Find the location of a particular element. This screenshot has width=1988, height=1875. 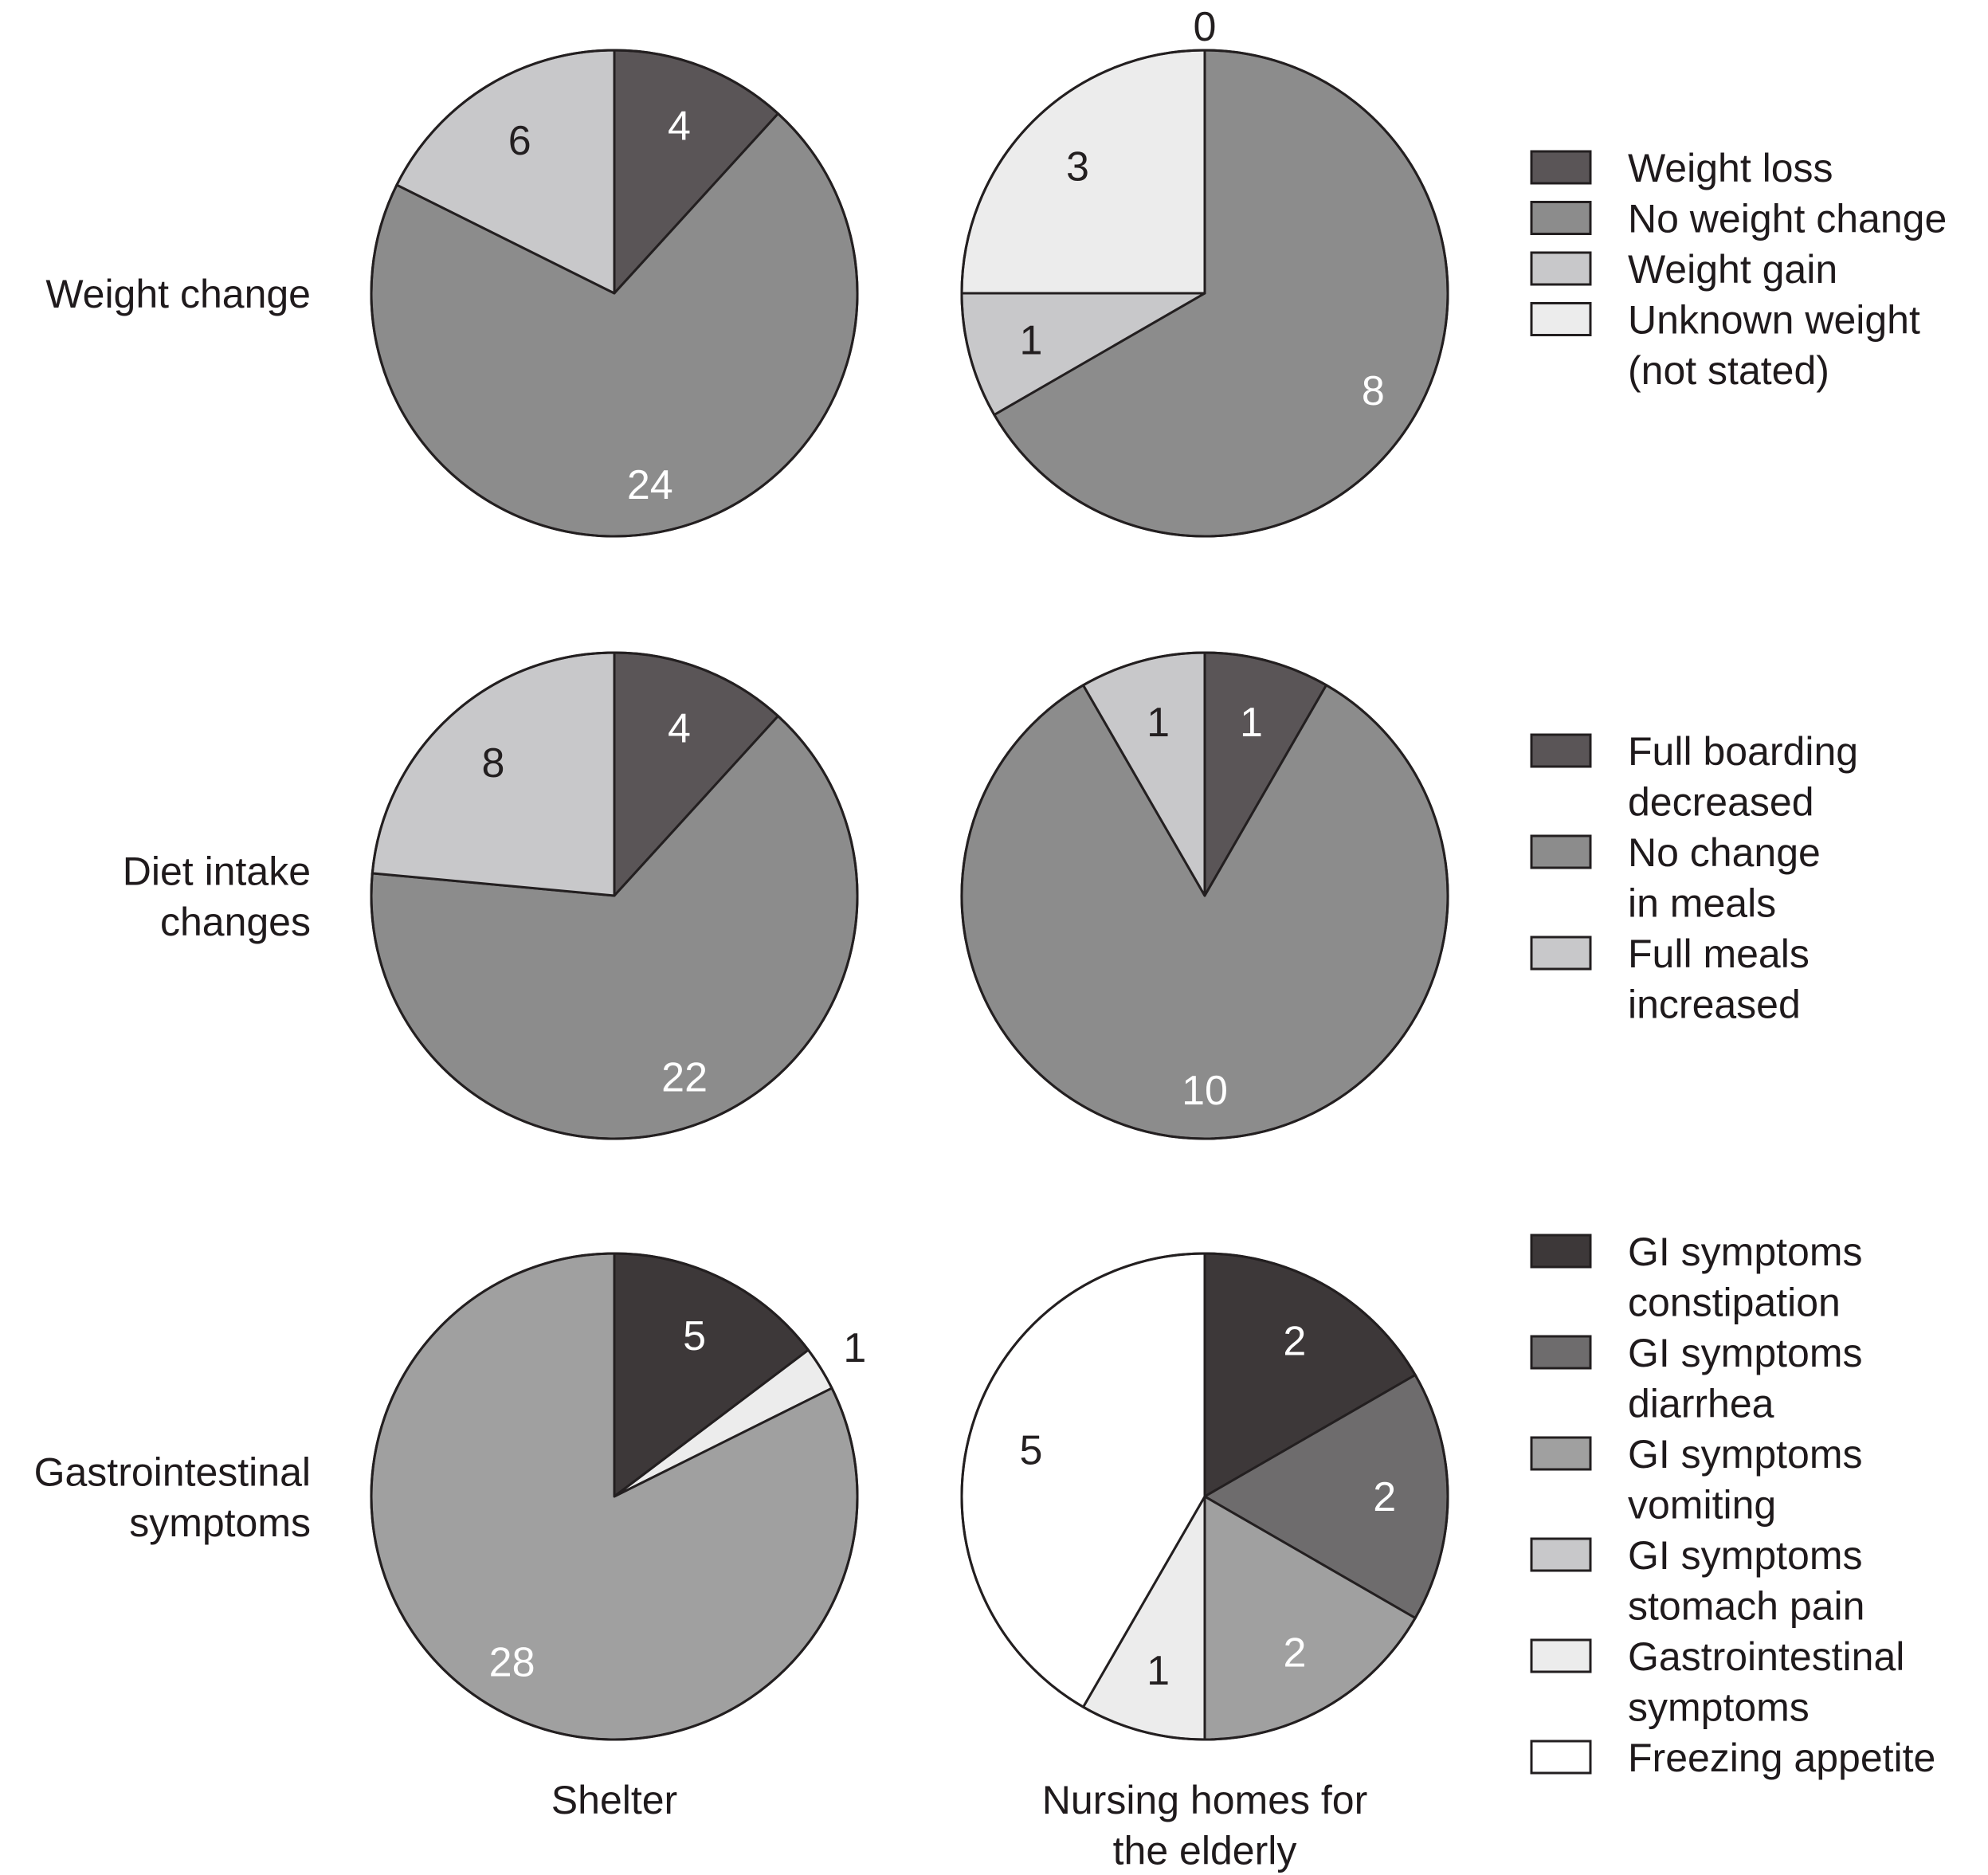

legend-item-full-boarding-decreased is located at coordinates (1561, 750).